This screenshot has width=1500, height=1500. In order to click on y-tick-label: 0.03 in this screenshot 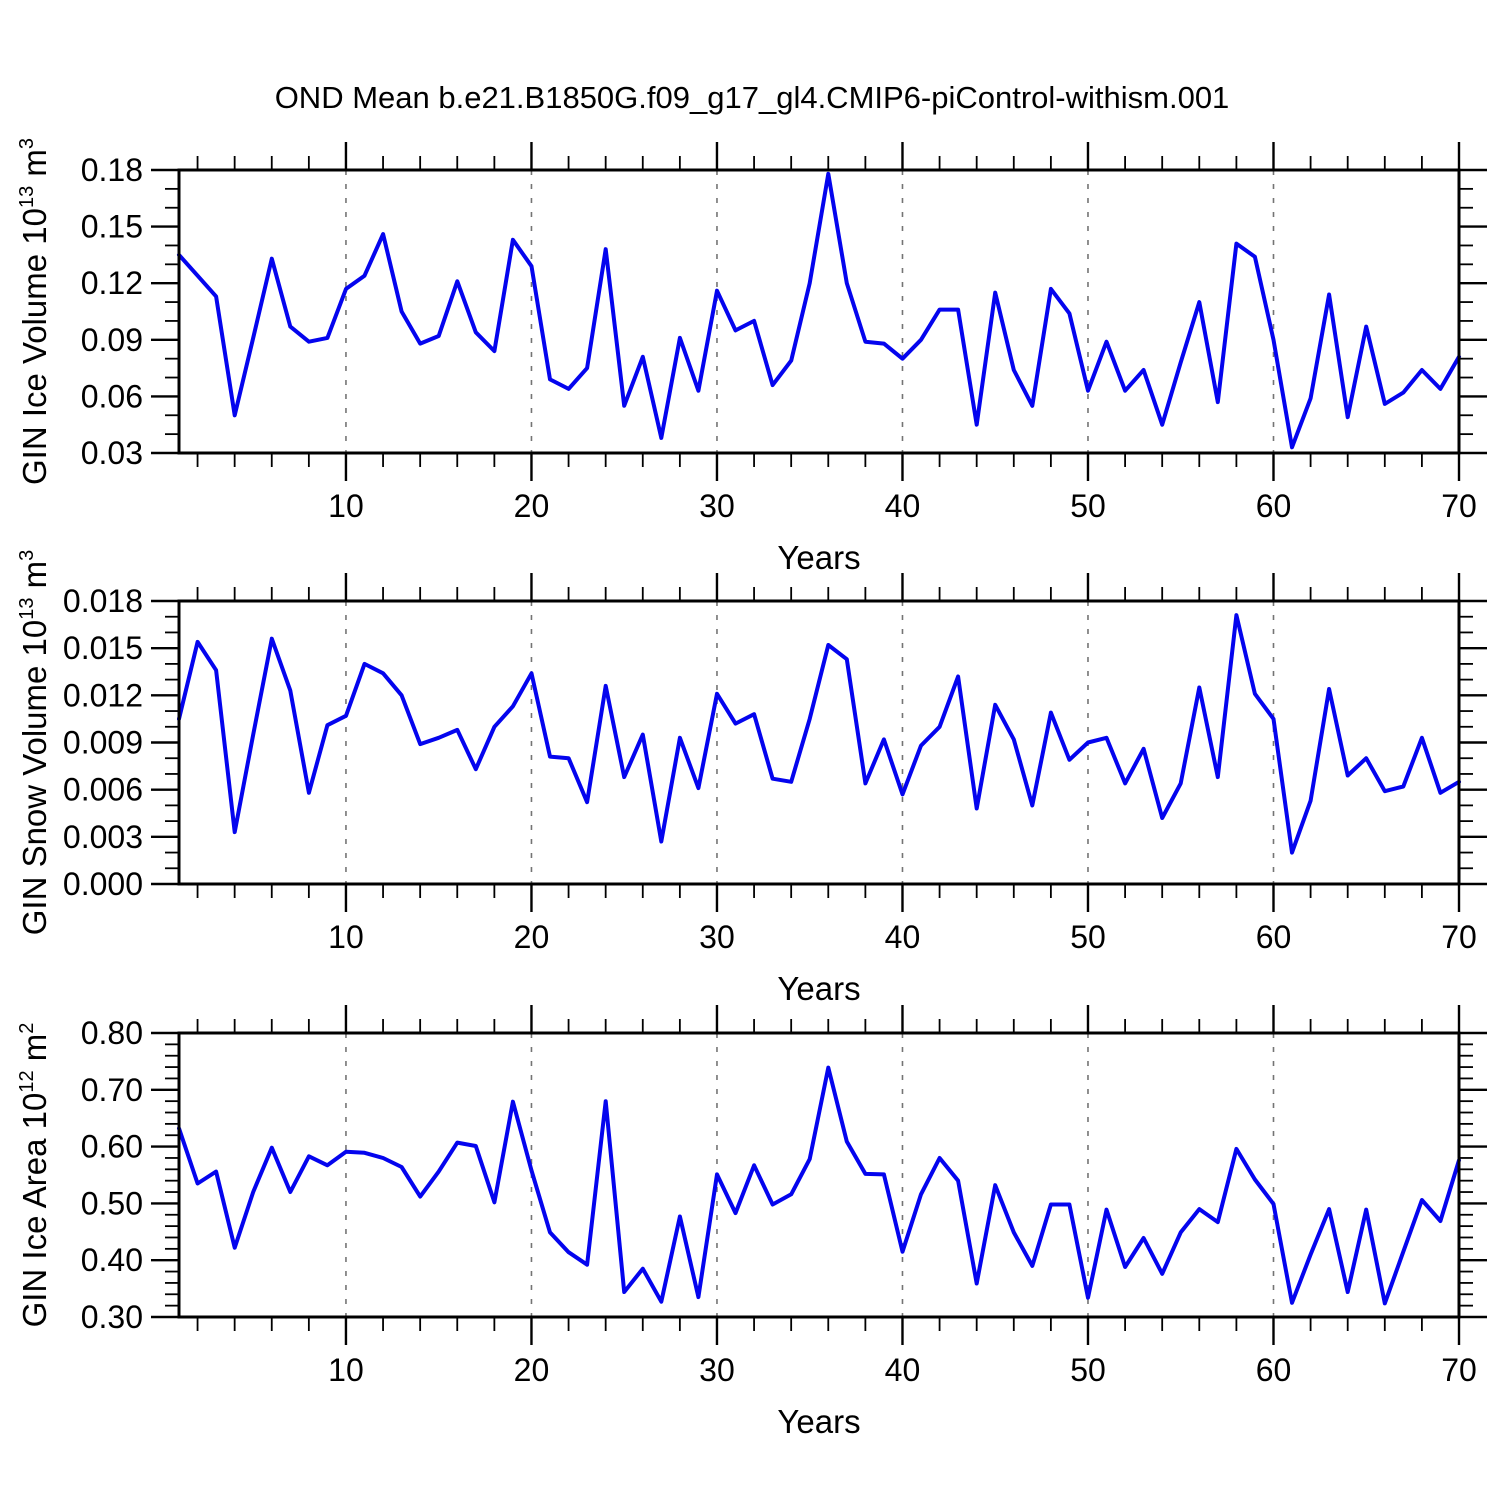, I will do `click(112, 453)`.